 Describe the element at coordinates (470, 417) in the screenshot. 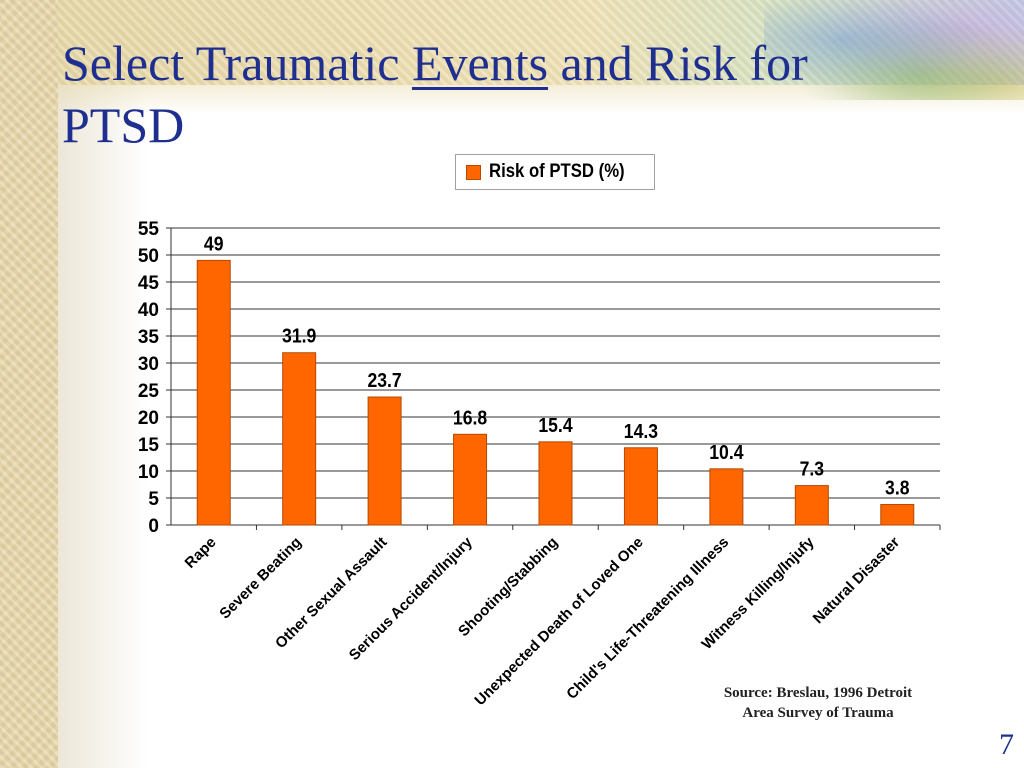

I see `data-label: 16.8` at that location.